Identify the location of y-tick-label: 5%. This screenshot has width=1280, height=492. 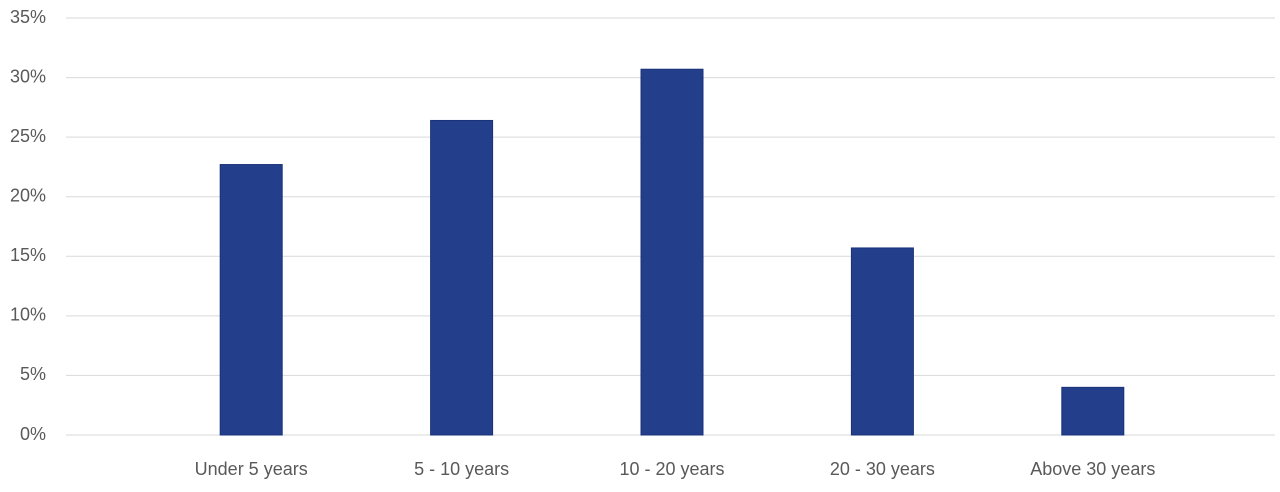
(33, 374).